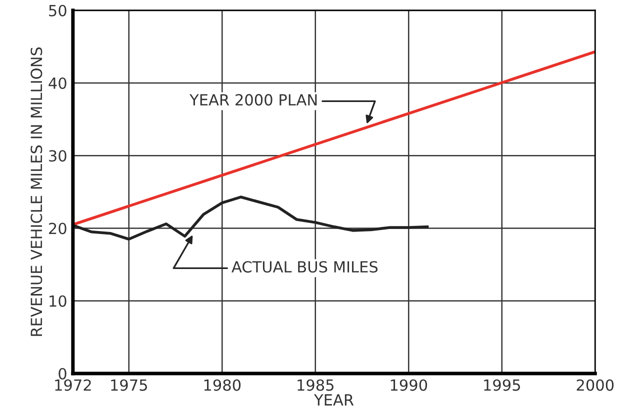 This screenshot has width=618, height=415. Describe the element at coordinates (316, 385) in the screenshot. I see `x-tick-label: 1985` at that location.